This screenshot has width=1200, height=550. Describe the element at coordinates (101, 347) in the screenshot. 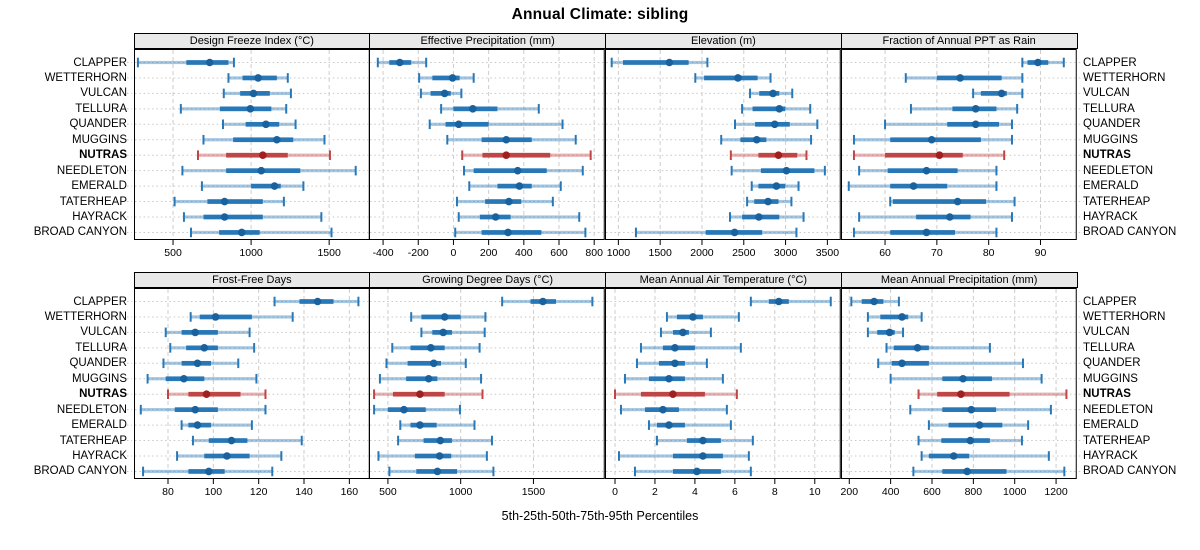

I see `site-label-left: TELLURA` at that location.